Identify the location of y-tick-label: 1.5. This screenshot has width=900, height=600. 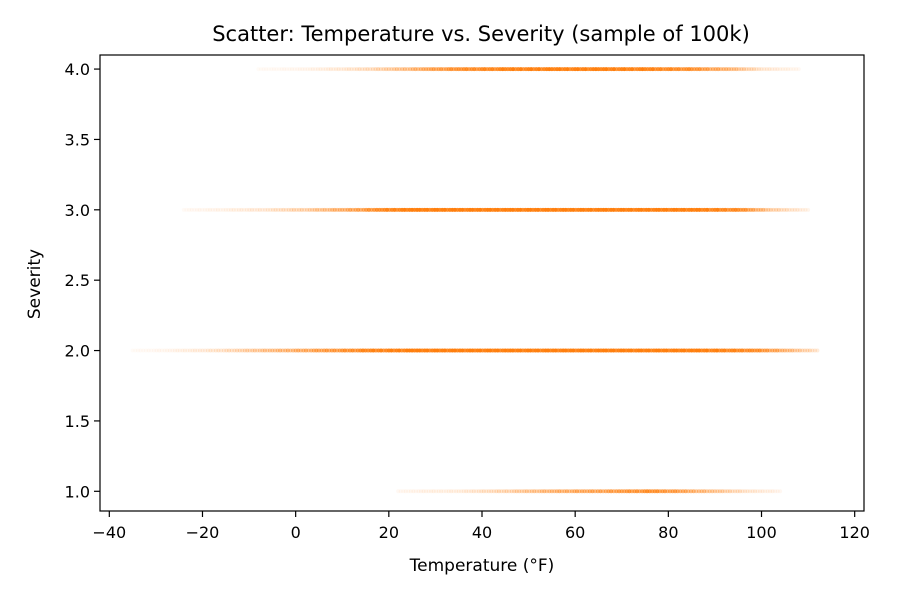
(77, 421).